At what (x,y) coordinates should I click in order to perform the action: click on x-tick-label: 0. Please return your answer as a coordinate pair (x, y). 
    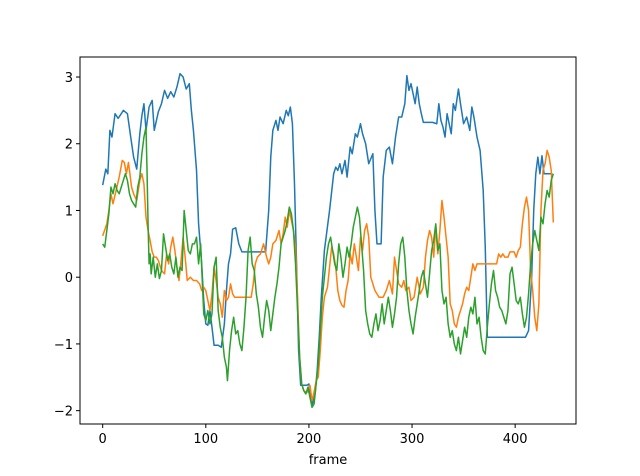
    Looking at the image, I should click on (103, 439).